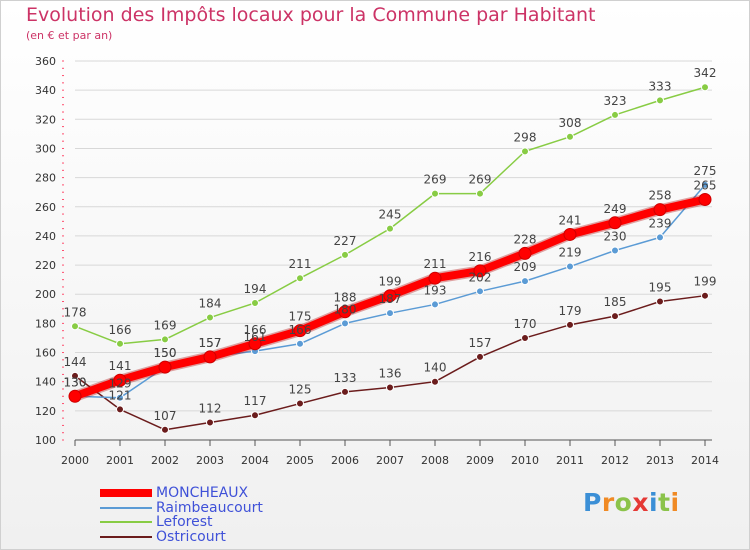 The width and height of the screenshot is (750, 550). I want to click on data-label: 245, so click(390, 215).